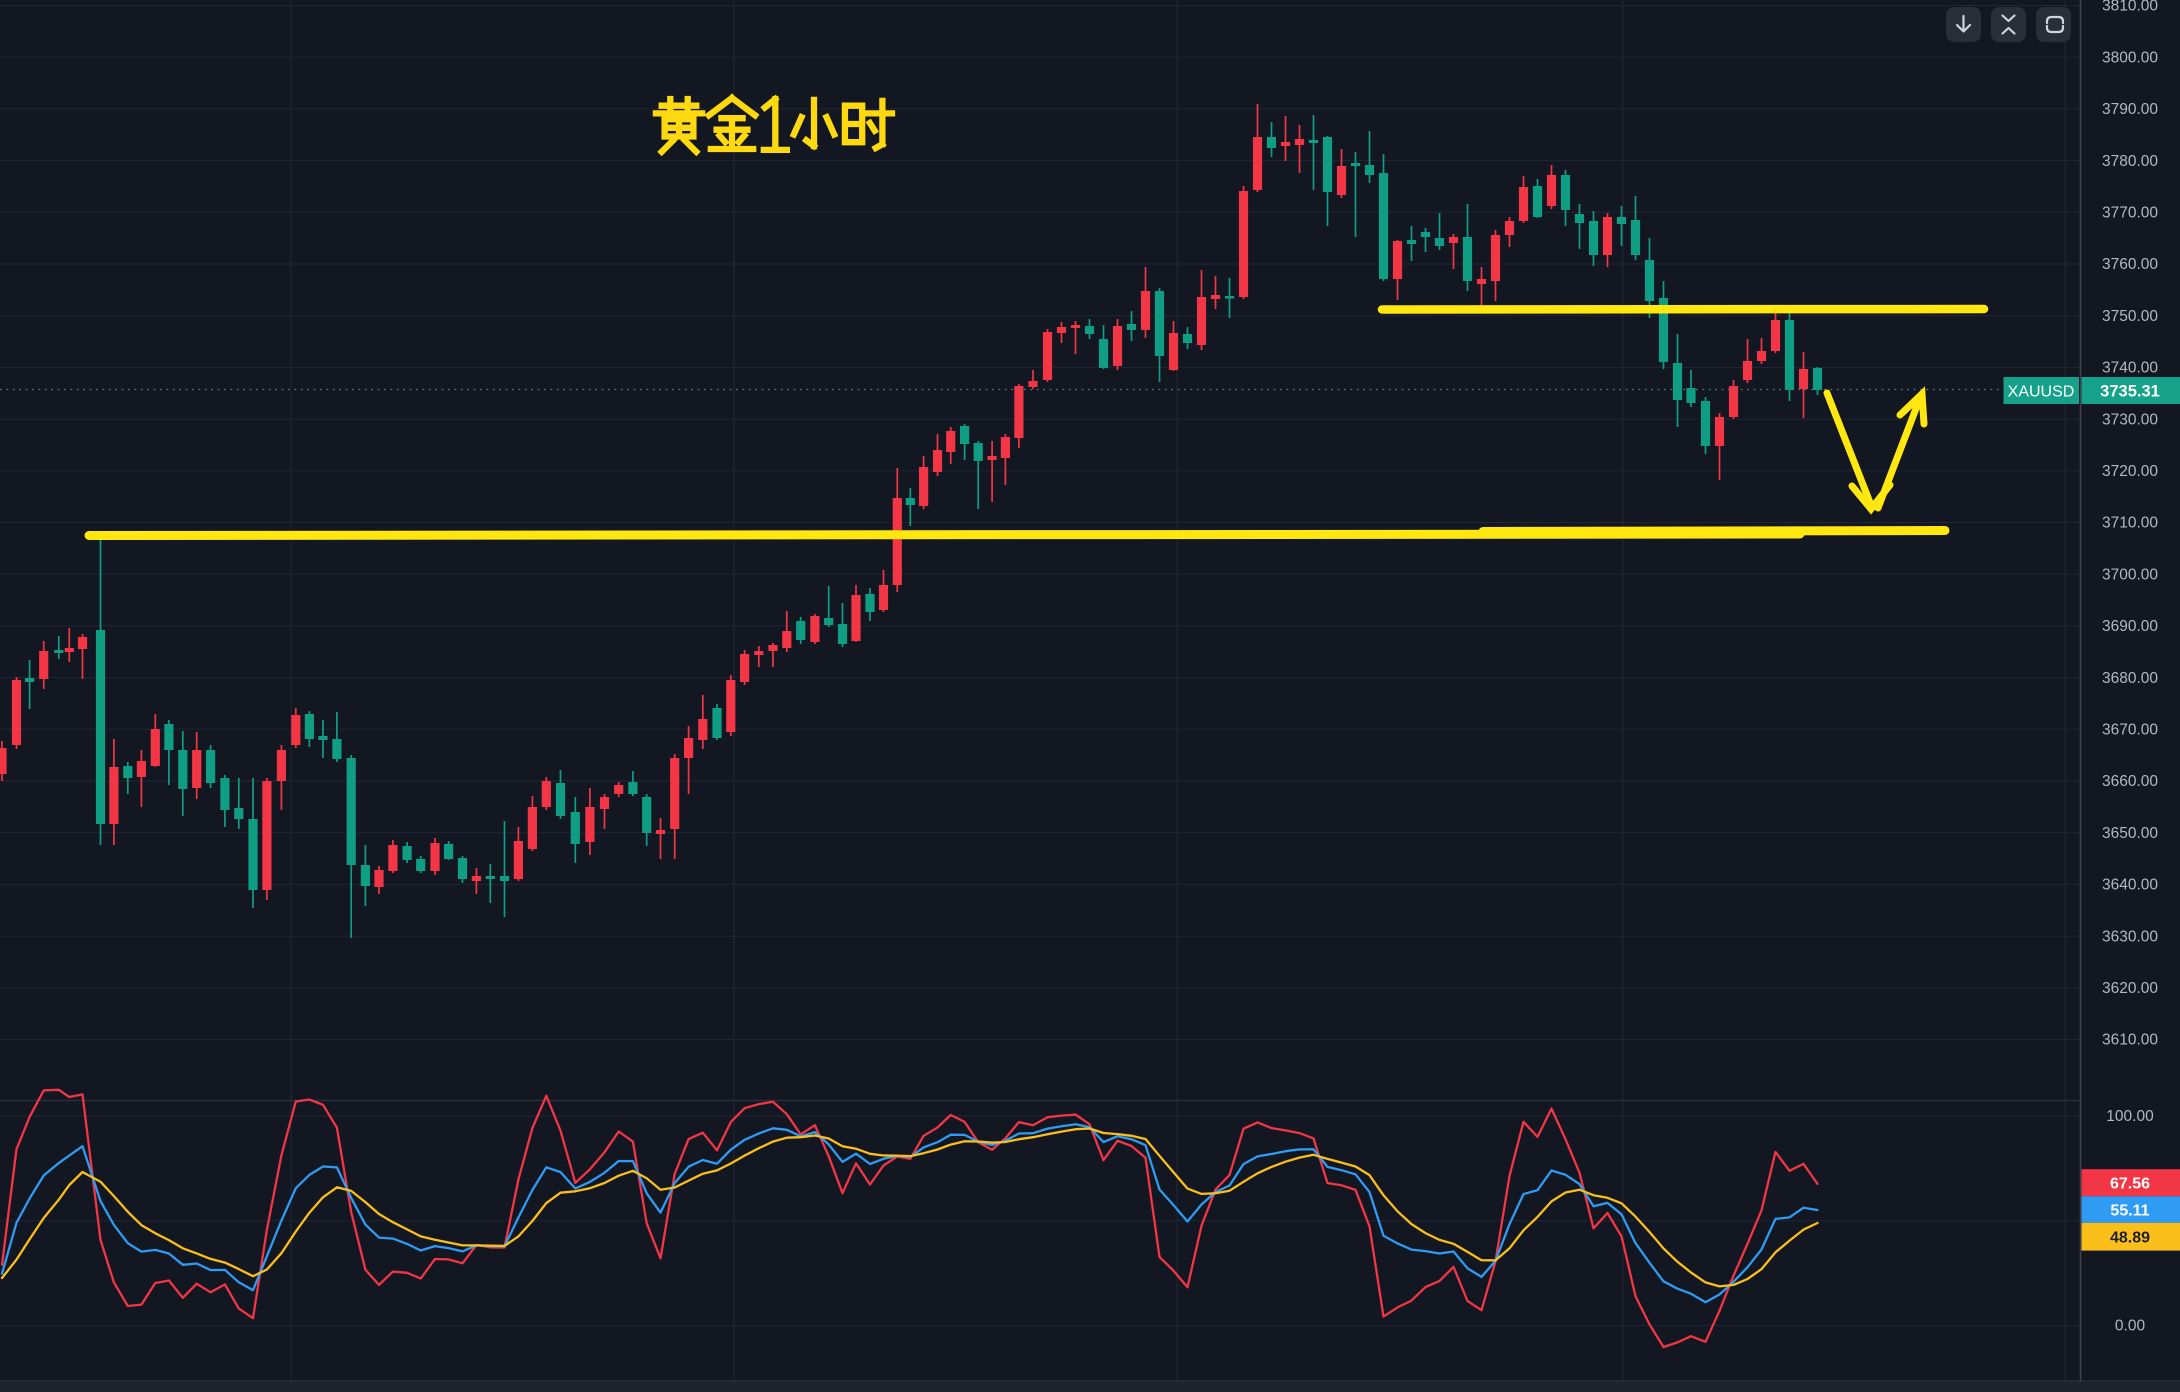  What do you see at coordinates (2130, 264) in the screenshot?
I see `svg-text: 3760.00` at bounding box center [2130, 264].